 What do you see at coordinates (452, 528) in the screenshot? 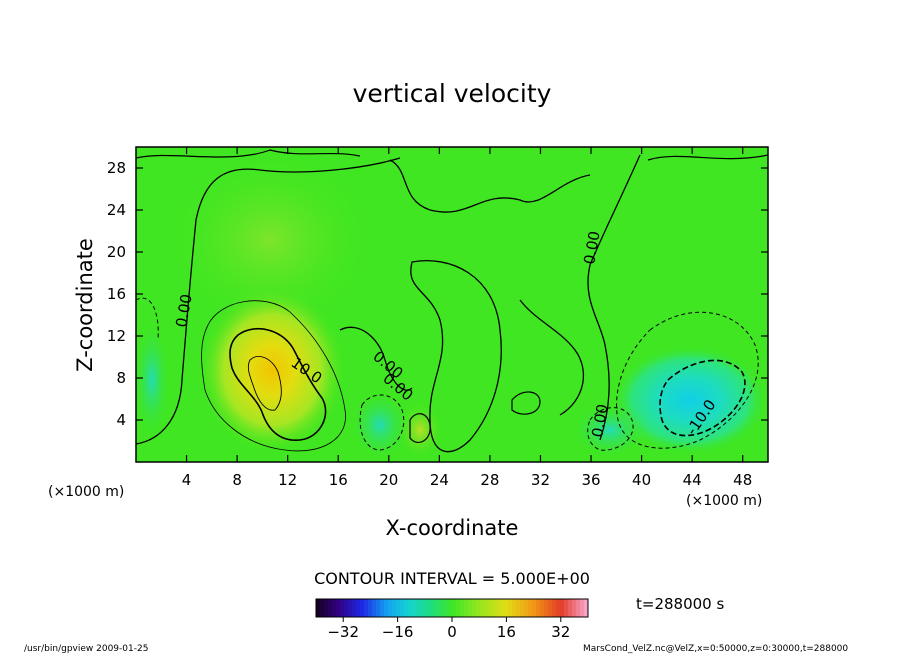
I see `x-axis-label: X-coordinate` at bounding box center [452, 528].